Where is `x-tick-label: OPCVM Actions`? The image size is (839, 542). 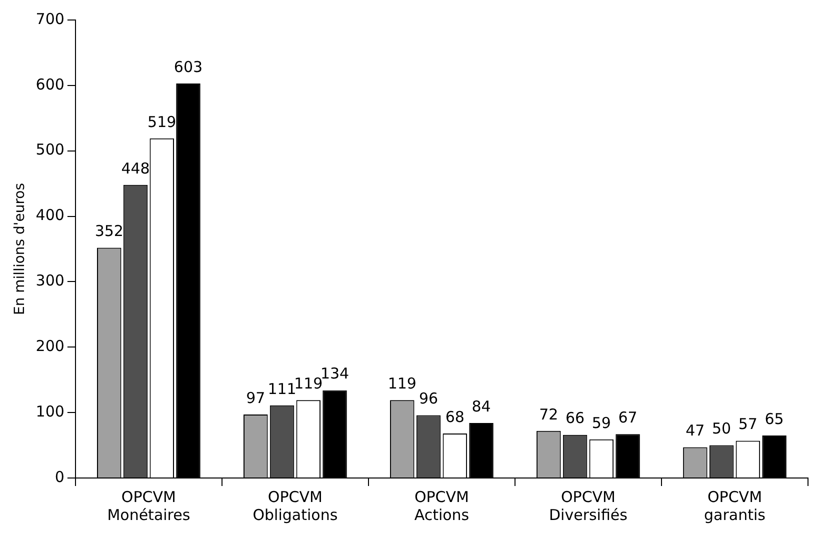
x-tick-label: OPCVM Actions is located at coordinates (442, 506).